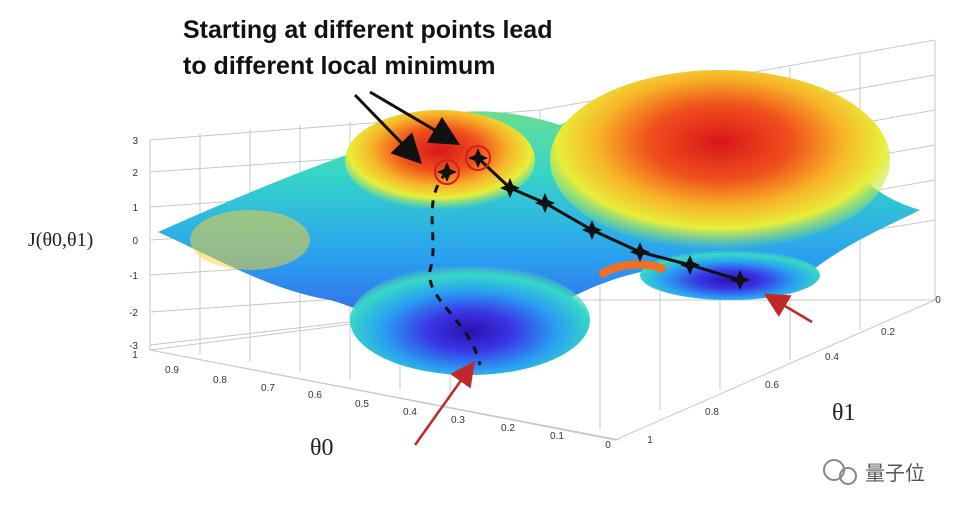 The height and width of the screenshot is (515, 972). Describe the element at coordinates (772, 385) in the screenshot. I see `theta1-tick-label: 0.6` at that location.